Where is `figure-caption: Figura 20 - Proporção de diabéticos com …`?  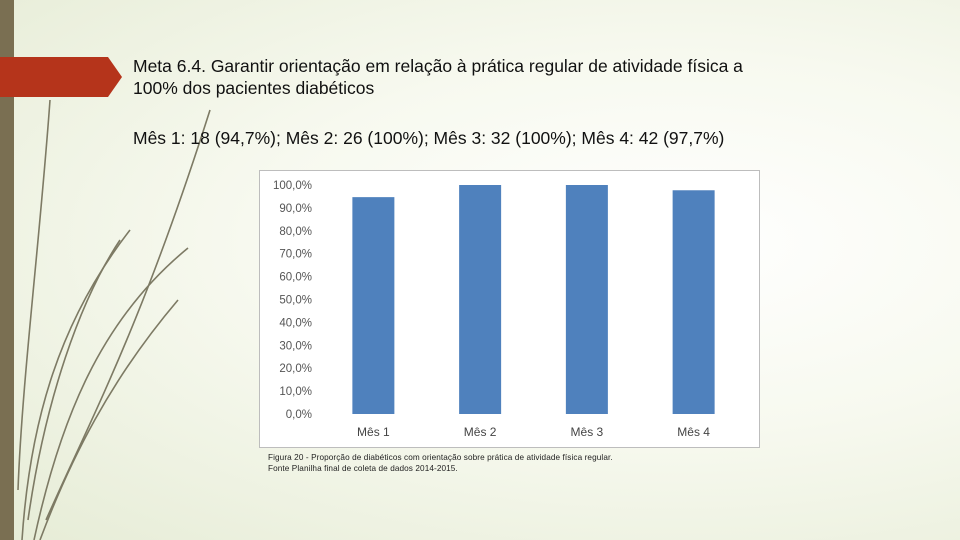 figure-caption: Figura 20 - Proporção de diabéticos com … is located at coordinates (528, 463).